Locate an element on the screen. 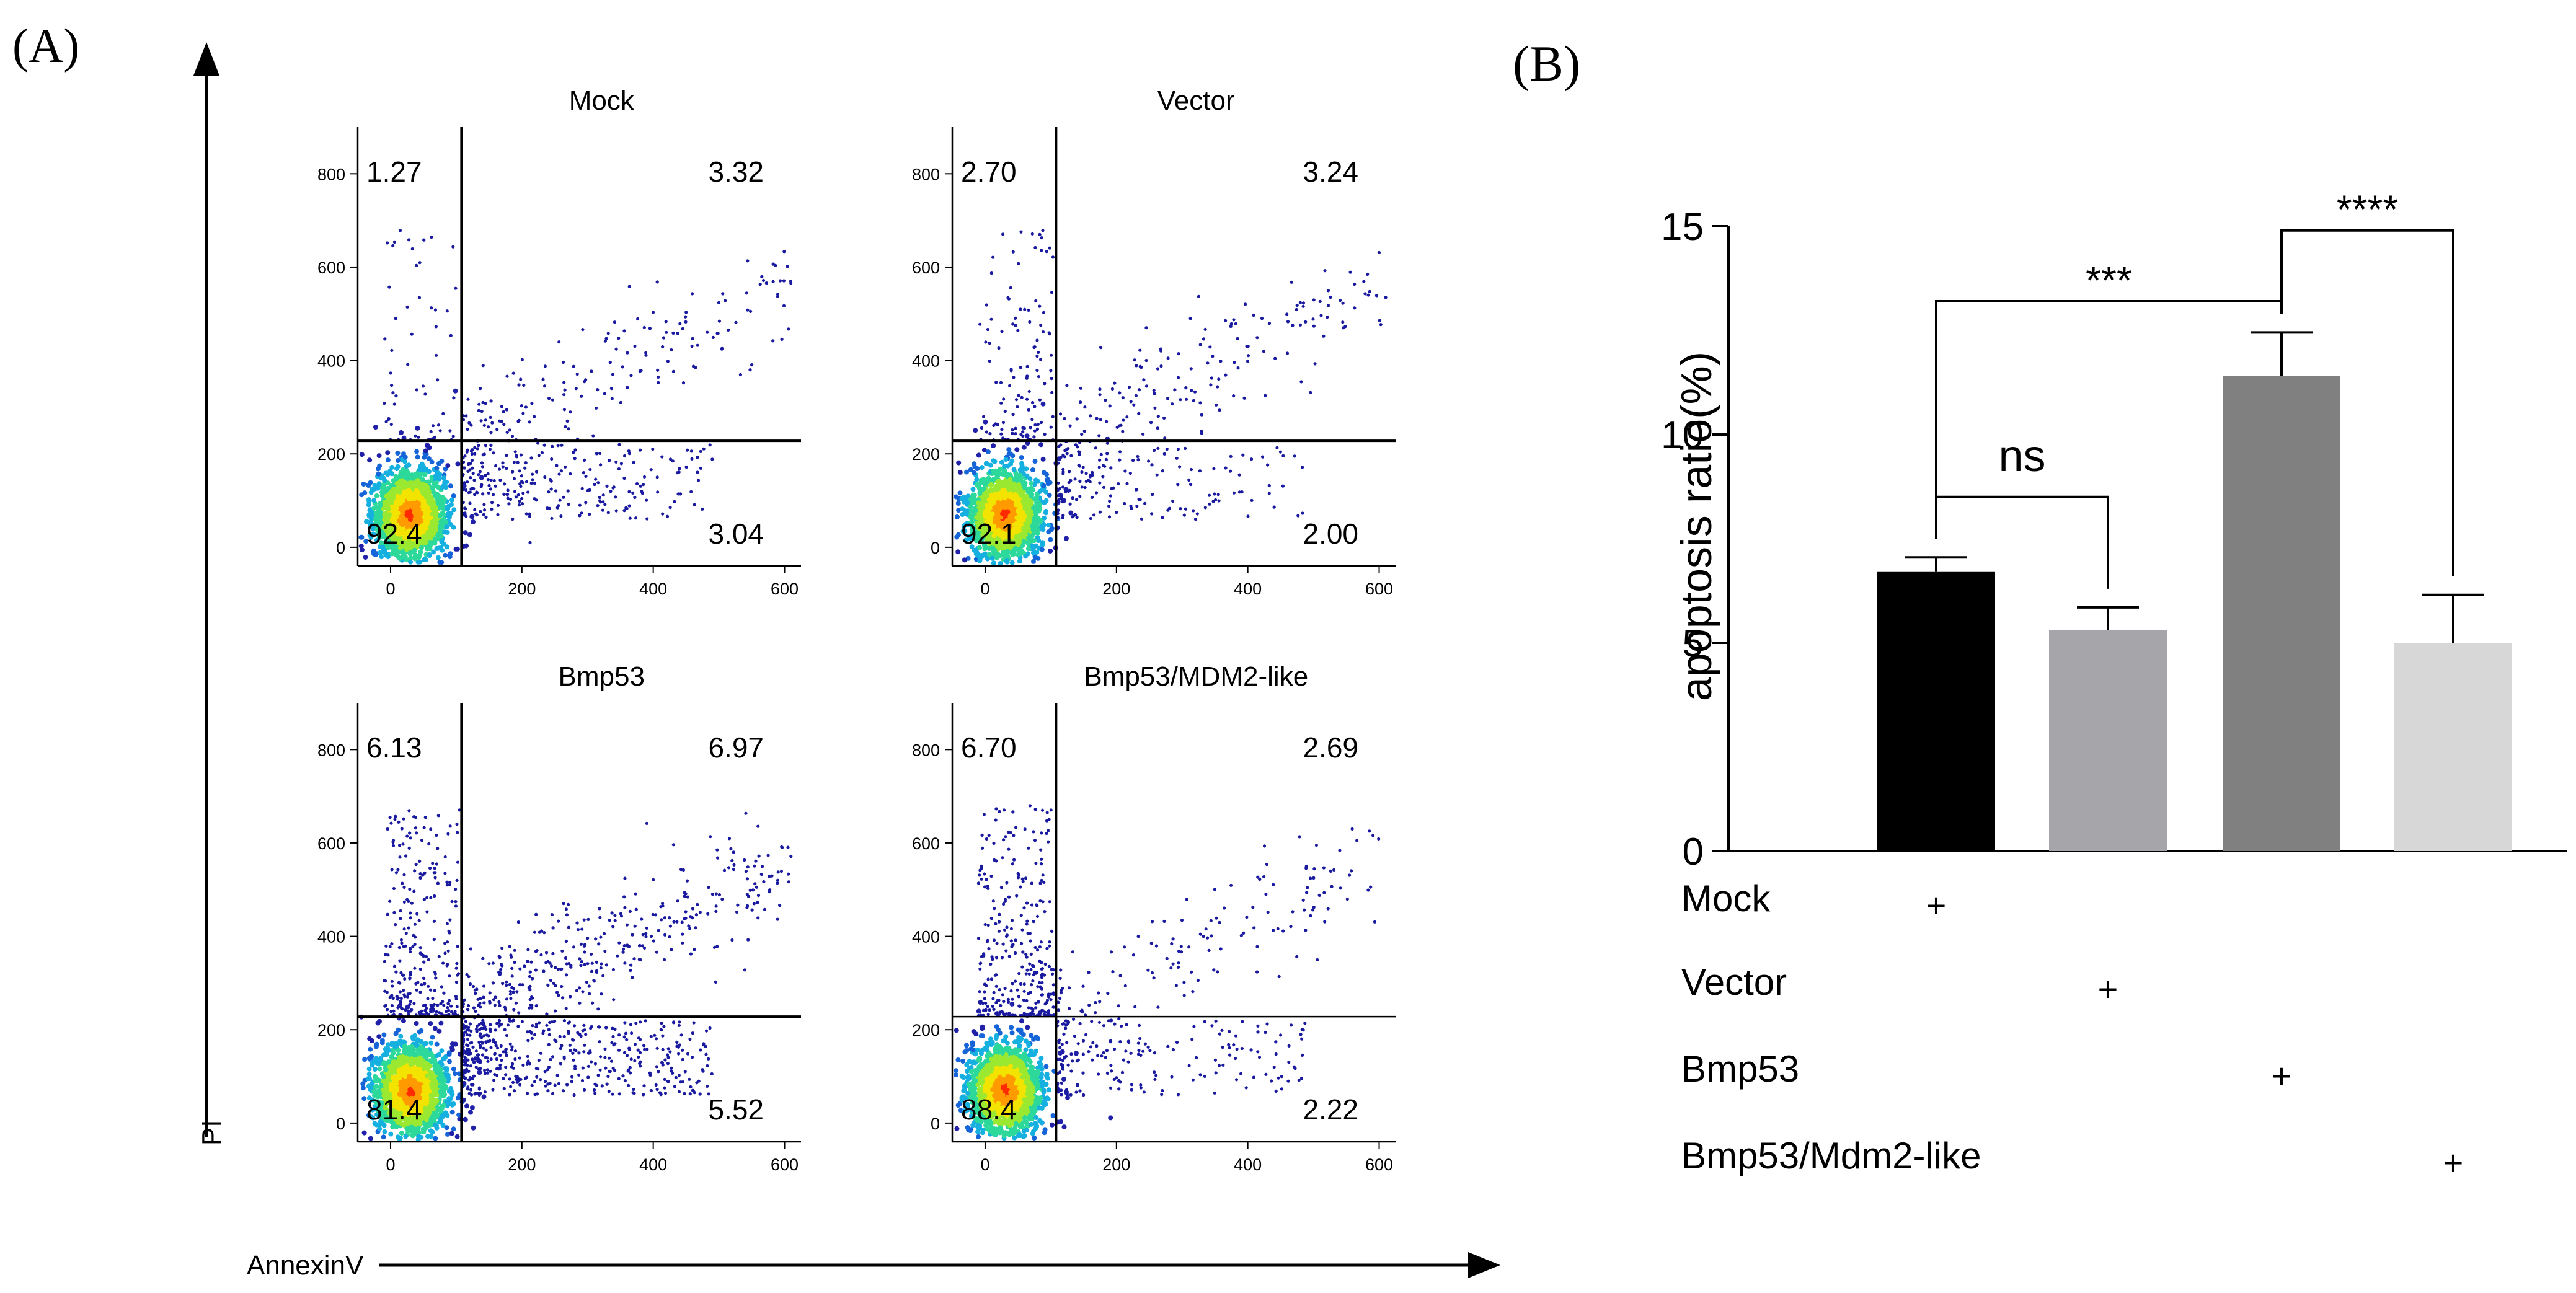  quadrant-lower-right-percent: 3.04 is located at coordinates (736, 534).